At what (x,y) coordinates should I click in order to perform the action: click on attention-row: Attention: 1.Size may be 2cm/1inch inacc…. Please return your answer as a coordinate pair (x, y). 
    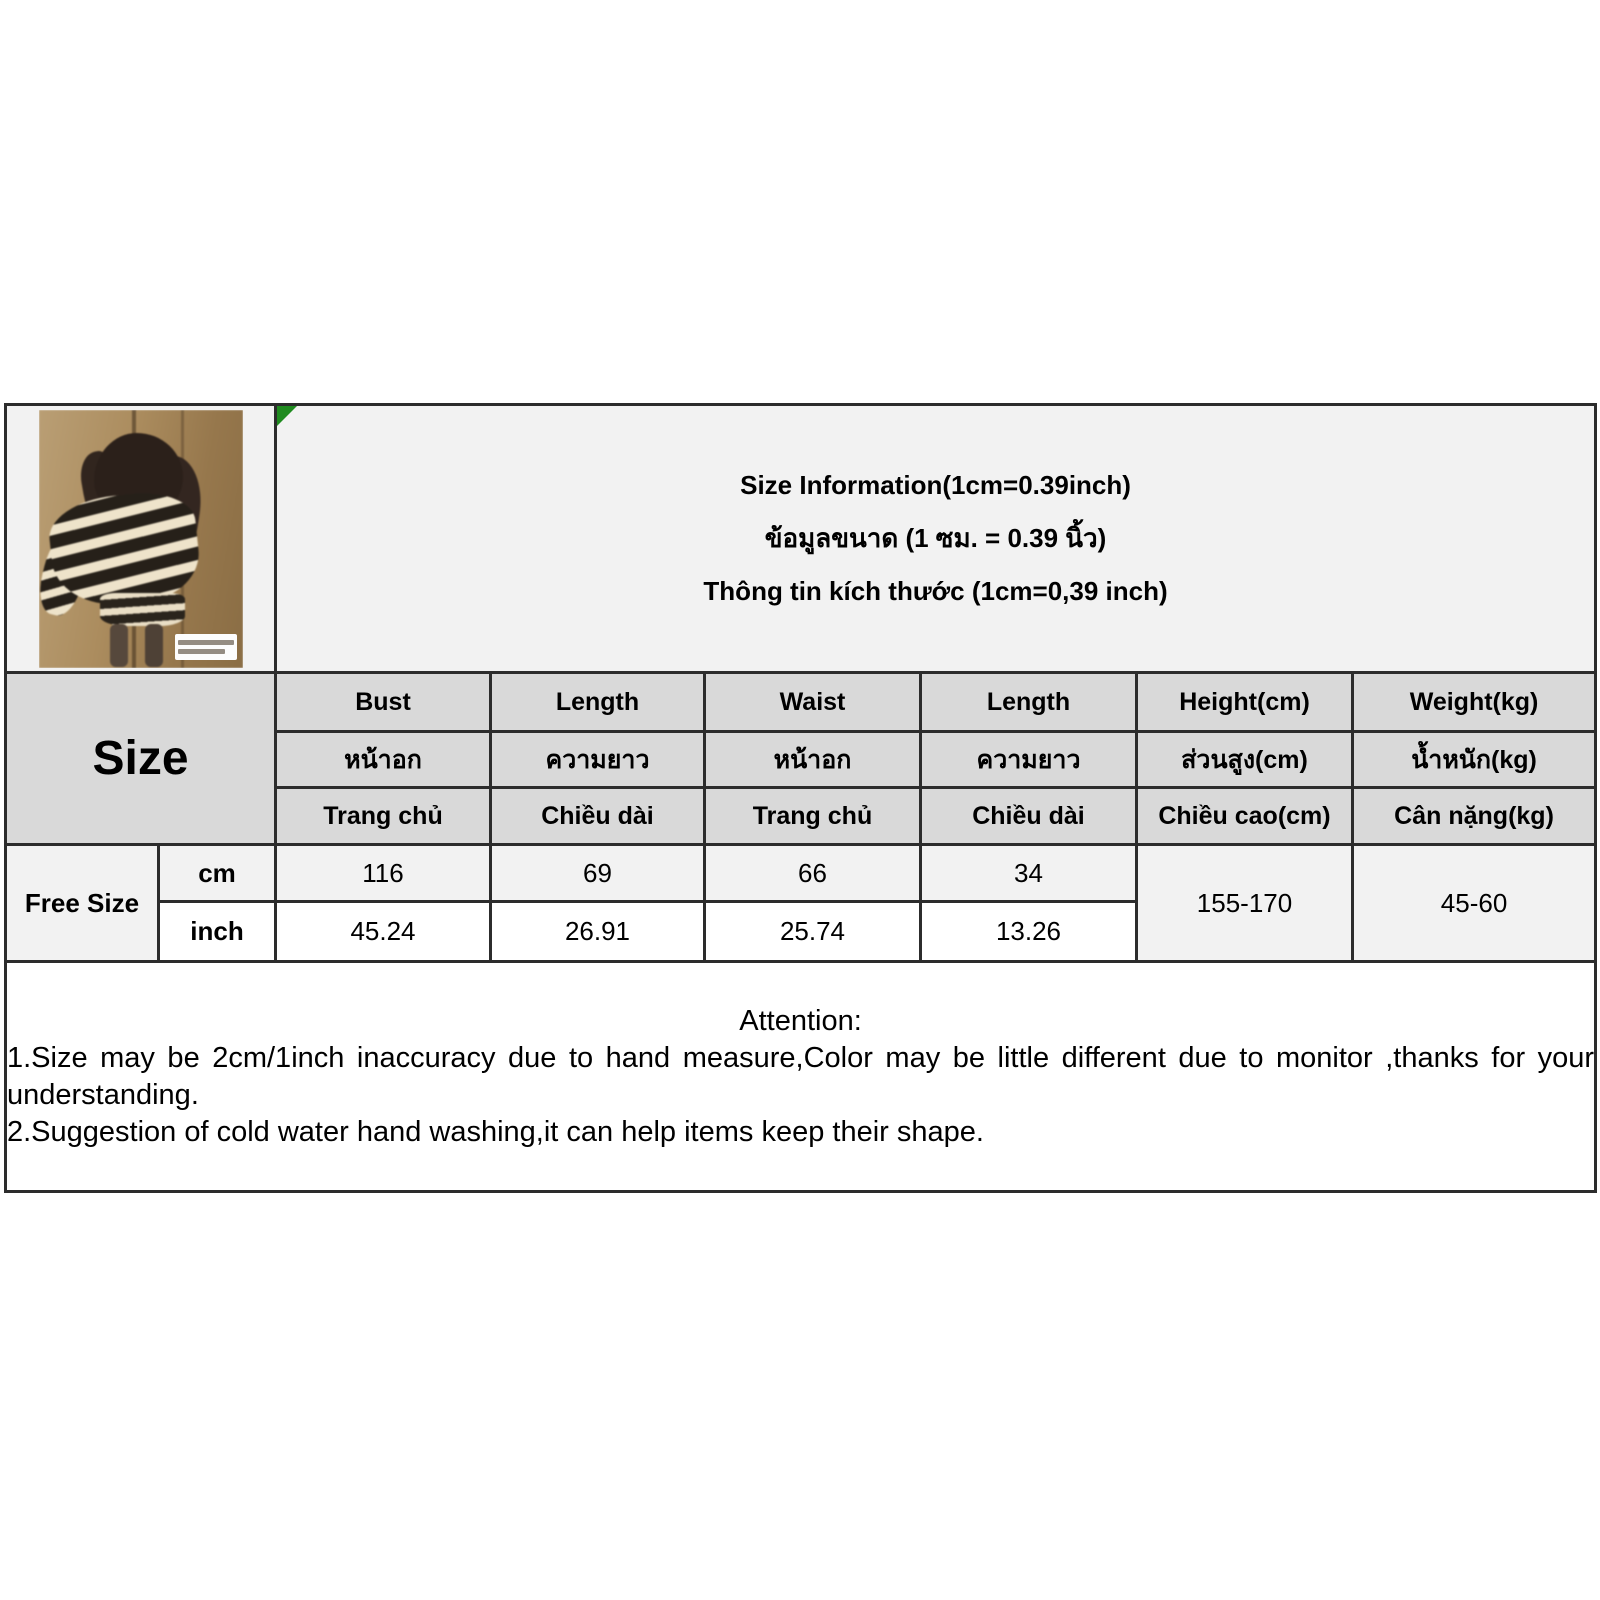
    Looking at the image, I should click on (800, 1076).